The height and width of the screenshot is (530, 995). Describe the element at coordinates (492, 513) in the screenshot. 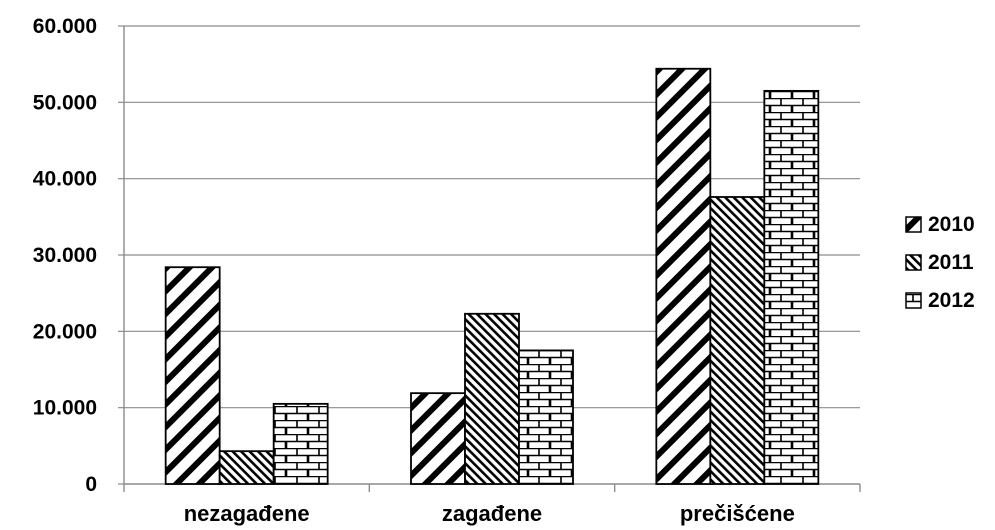

I see `x-category-label: zagađene` at that location.